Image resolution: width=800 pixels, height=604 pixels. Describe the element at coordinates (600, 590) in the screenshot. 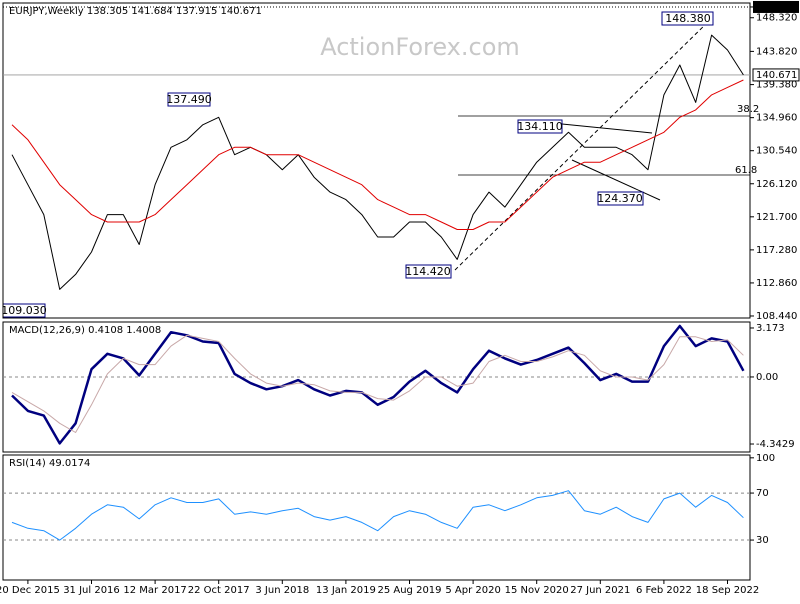

I see `x-tick-label: 27 Jun 2021` at that location.